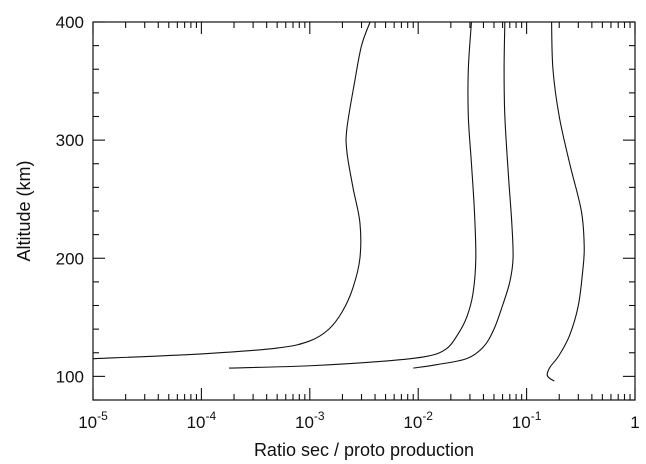  Describe the element at coordinates (418, 420) in the screenshot. I see `x-tick-label: 10⁻²` at that location.